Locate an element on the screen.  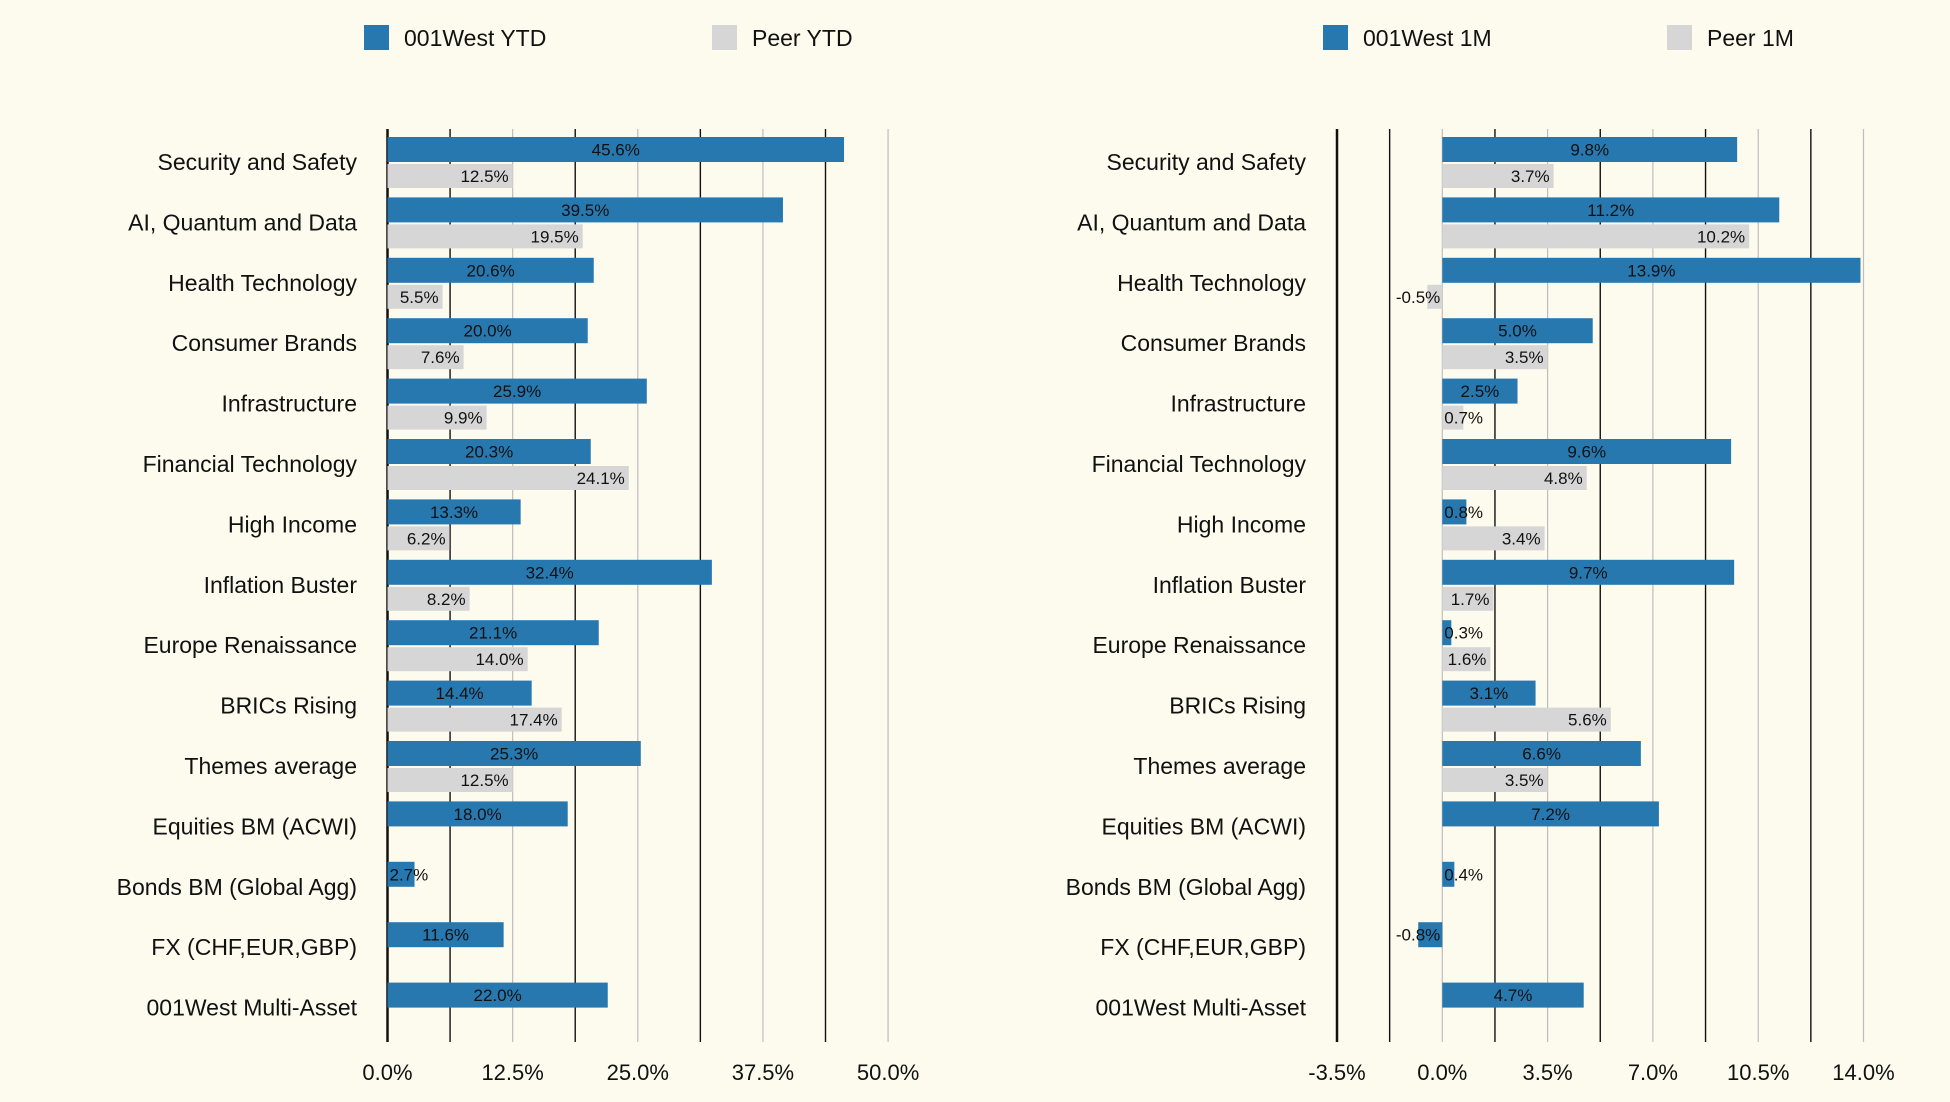
x-tick-label: 14.0% is located at coordinates (1863, 1072).